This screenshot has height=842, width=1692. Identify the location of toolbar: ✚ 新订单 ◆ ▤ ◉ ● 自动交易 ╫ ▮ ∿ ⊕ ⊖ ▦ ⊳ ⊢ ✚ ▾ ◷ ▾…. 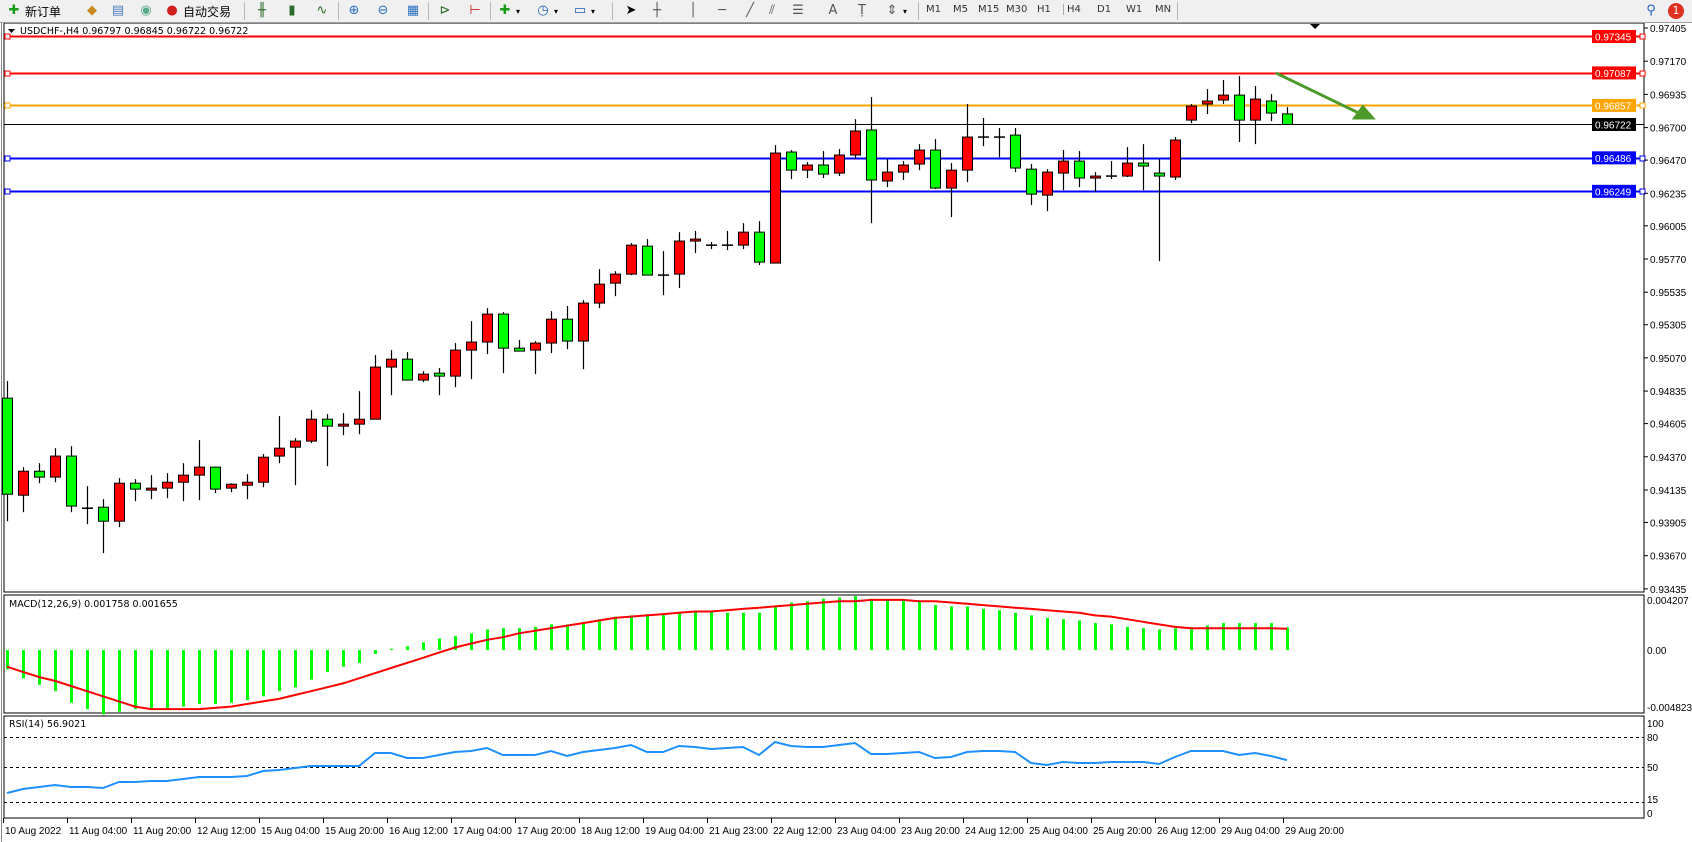
(846, 11).